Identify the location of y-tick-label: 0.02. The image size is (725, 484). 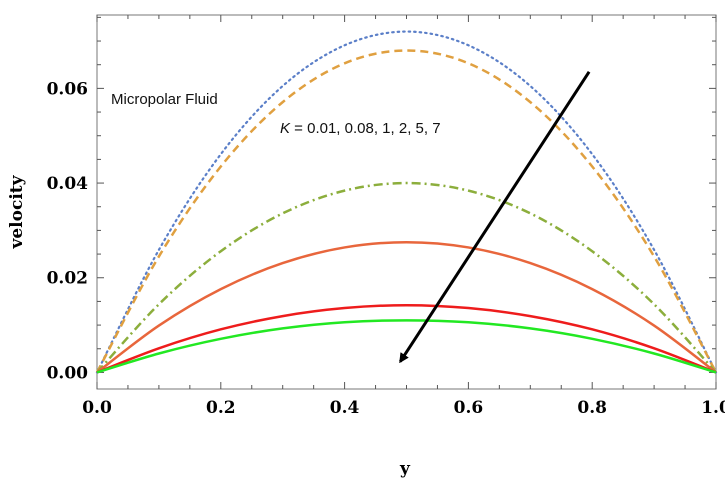
(67, 279).